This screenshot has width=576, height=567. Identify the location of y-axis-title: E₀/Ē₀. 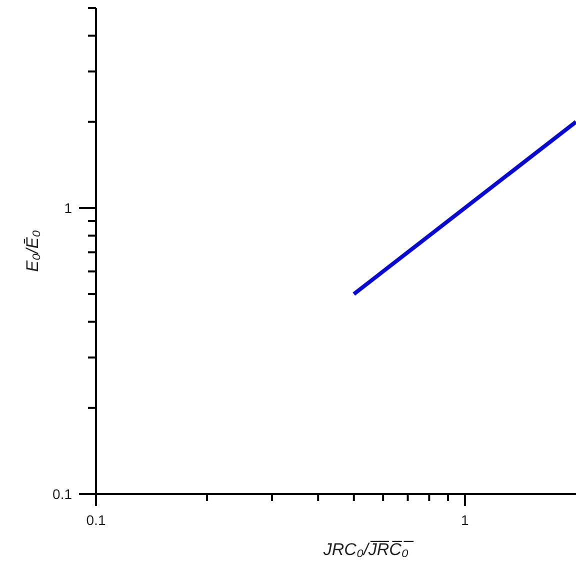
(32, 251).